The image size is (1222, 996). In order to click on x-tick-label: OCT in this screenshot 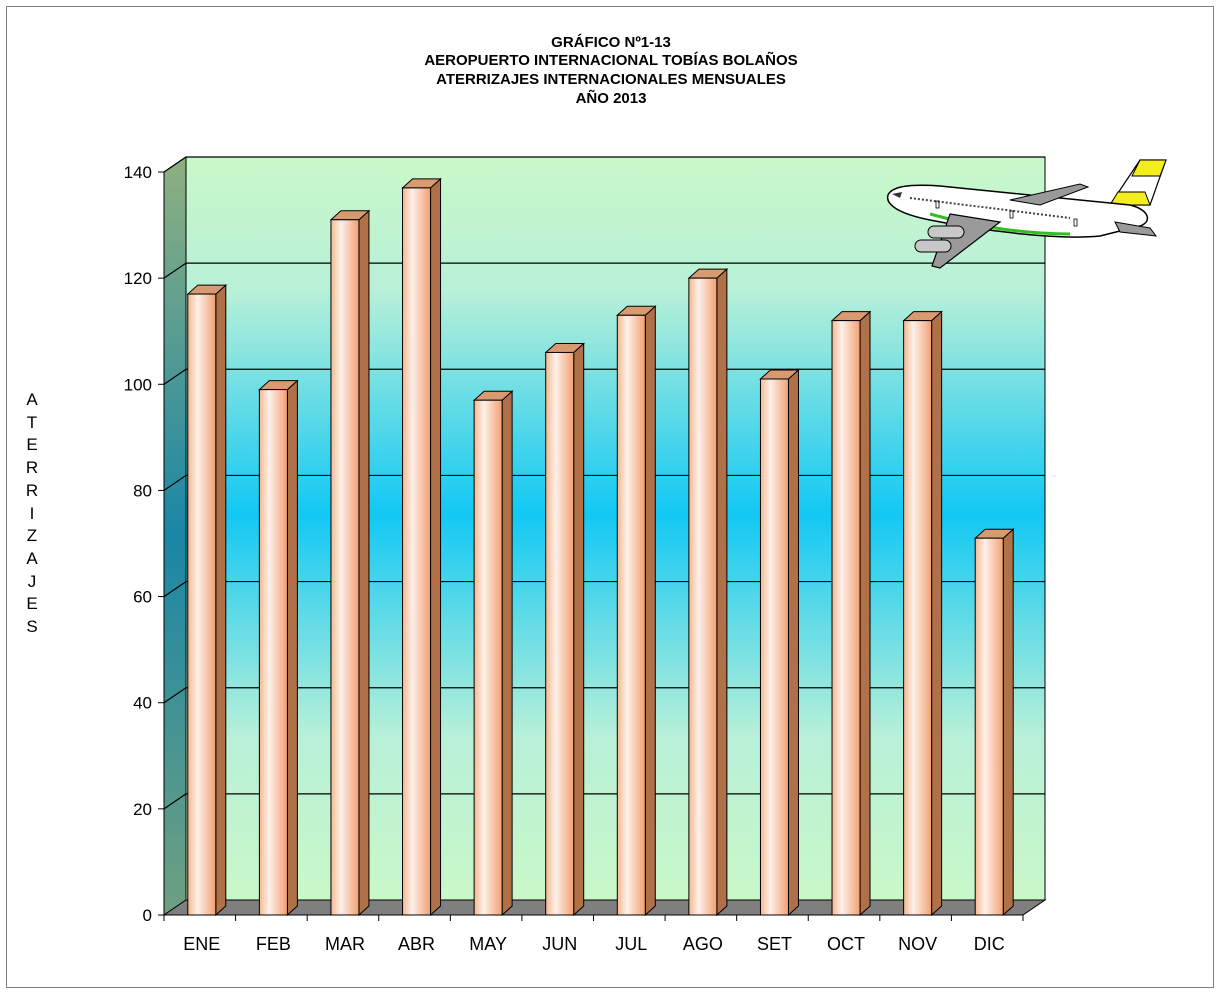, I will do `click(846, 944)`.